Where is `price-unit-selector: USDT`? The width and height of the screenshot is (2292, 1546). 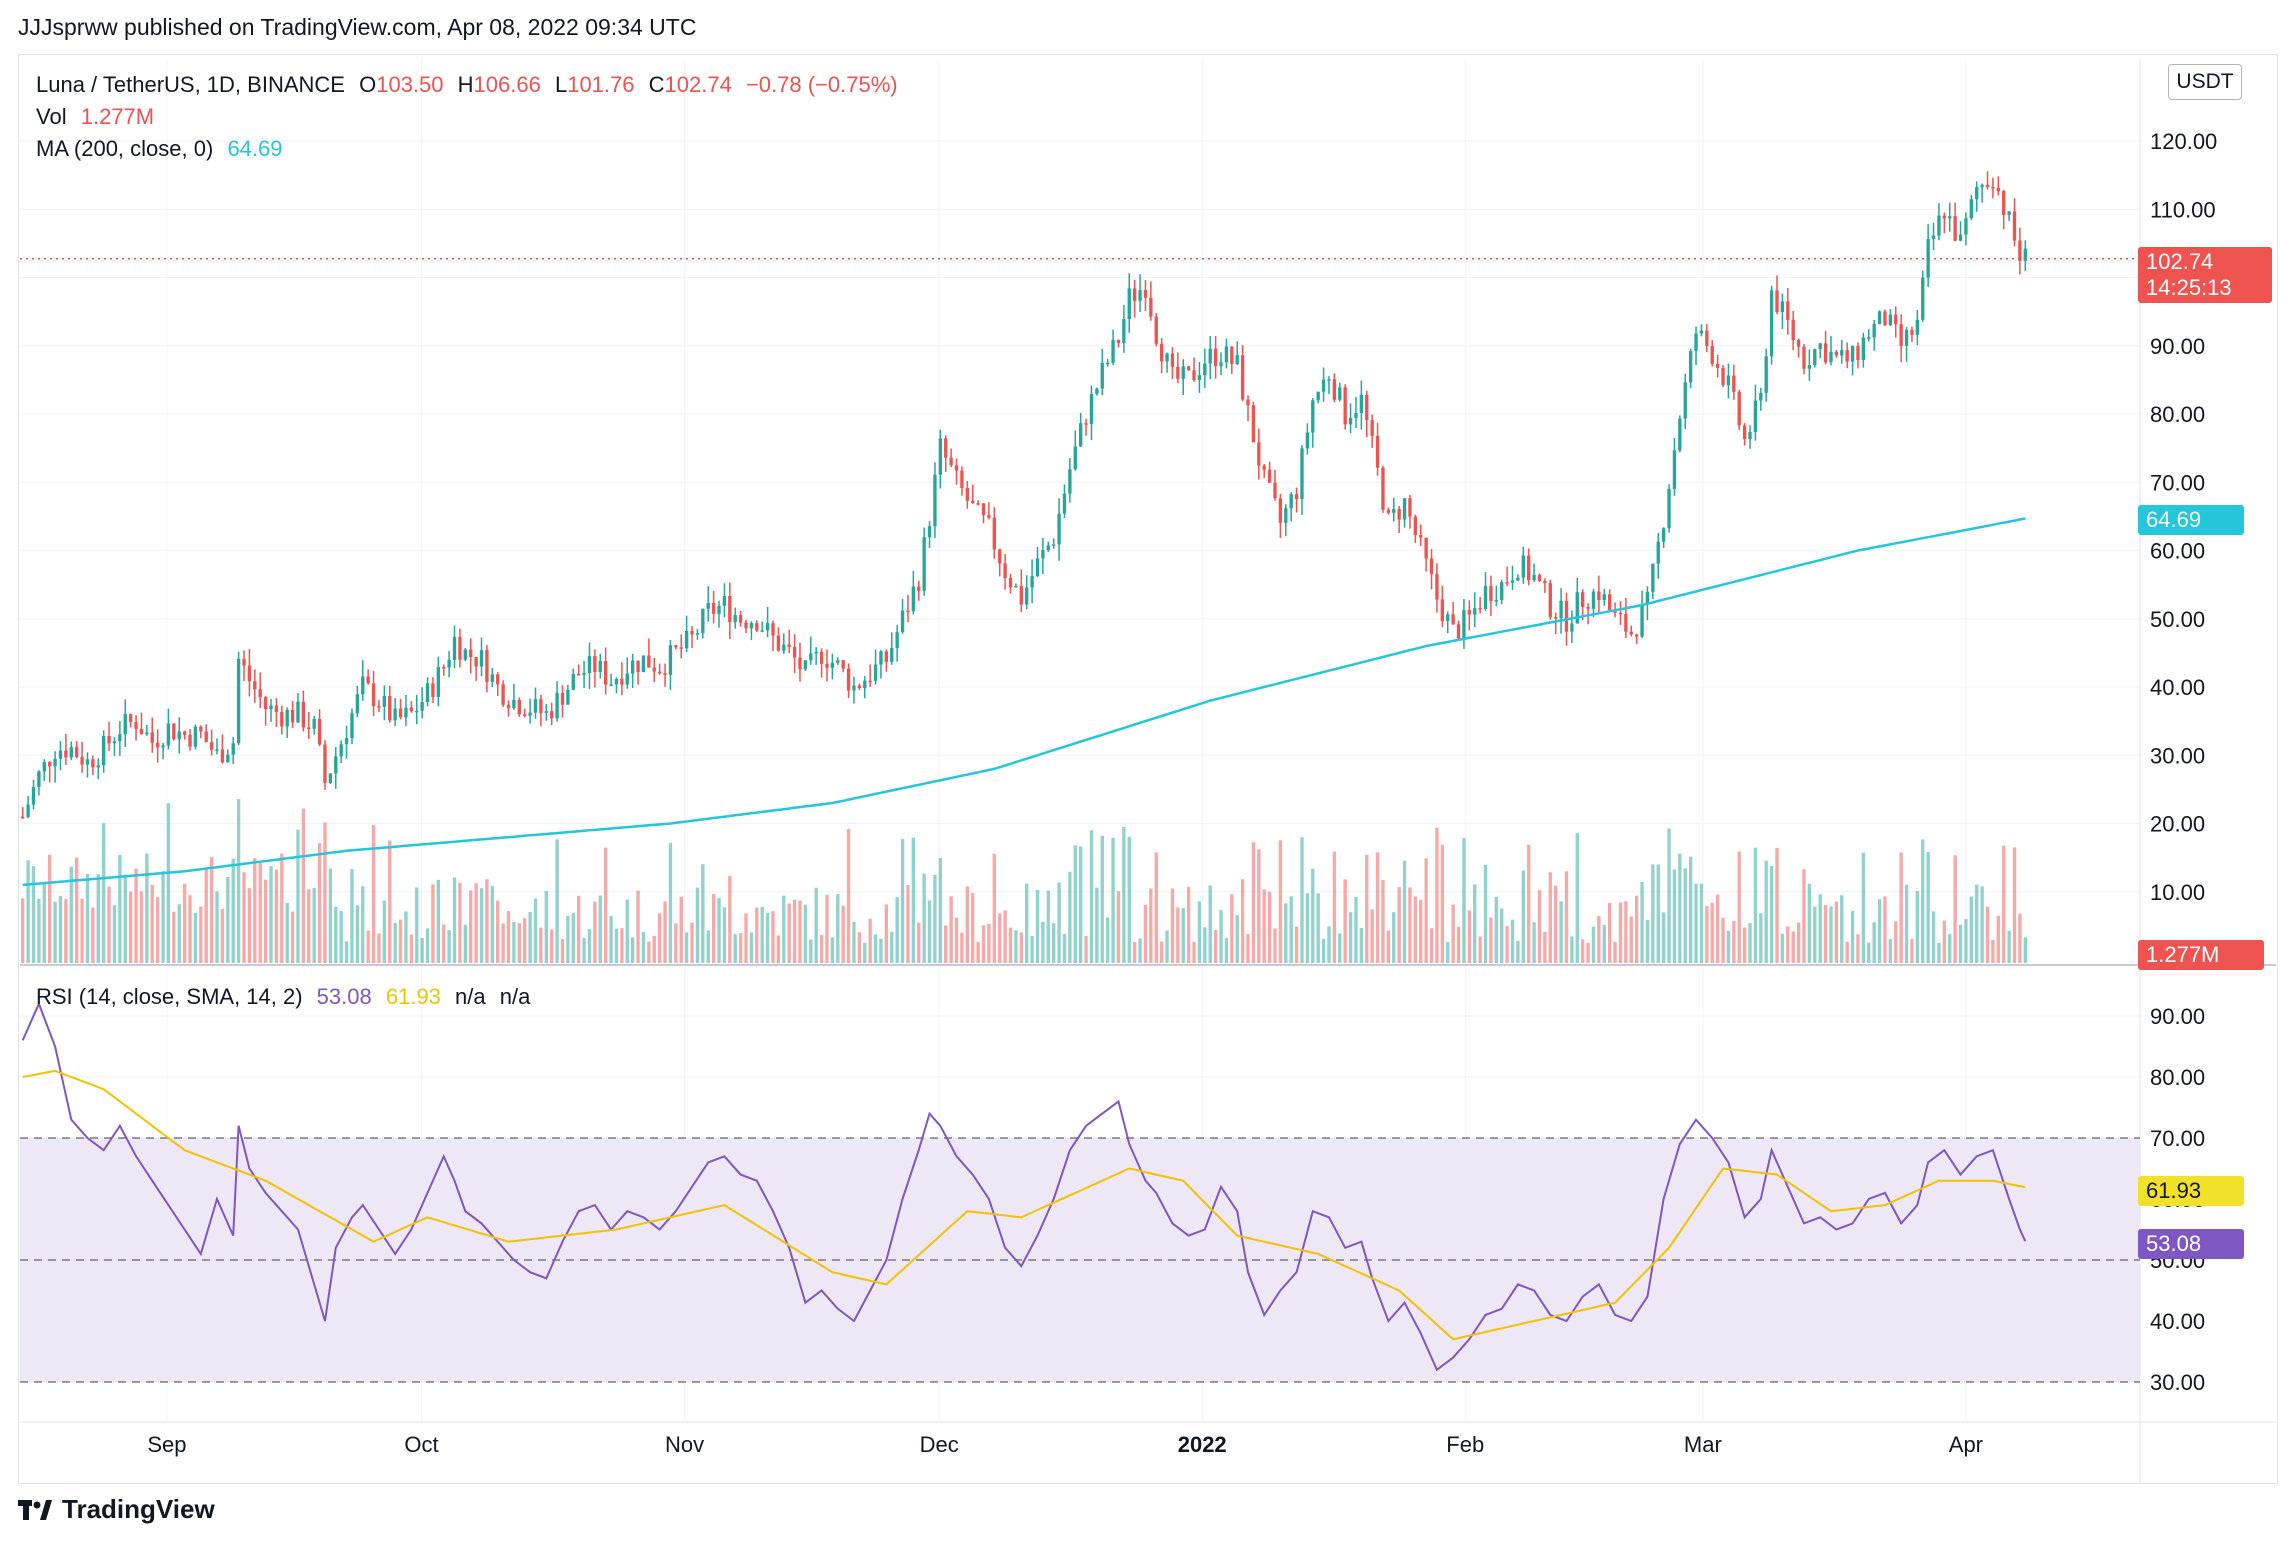 price-unit-selector: USDT is located at coordinates (2205, 82).